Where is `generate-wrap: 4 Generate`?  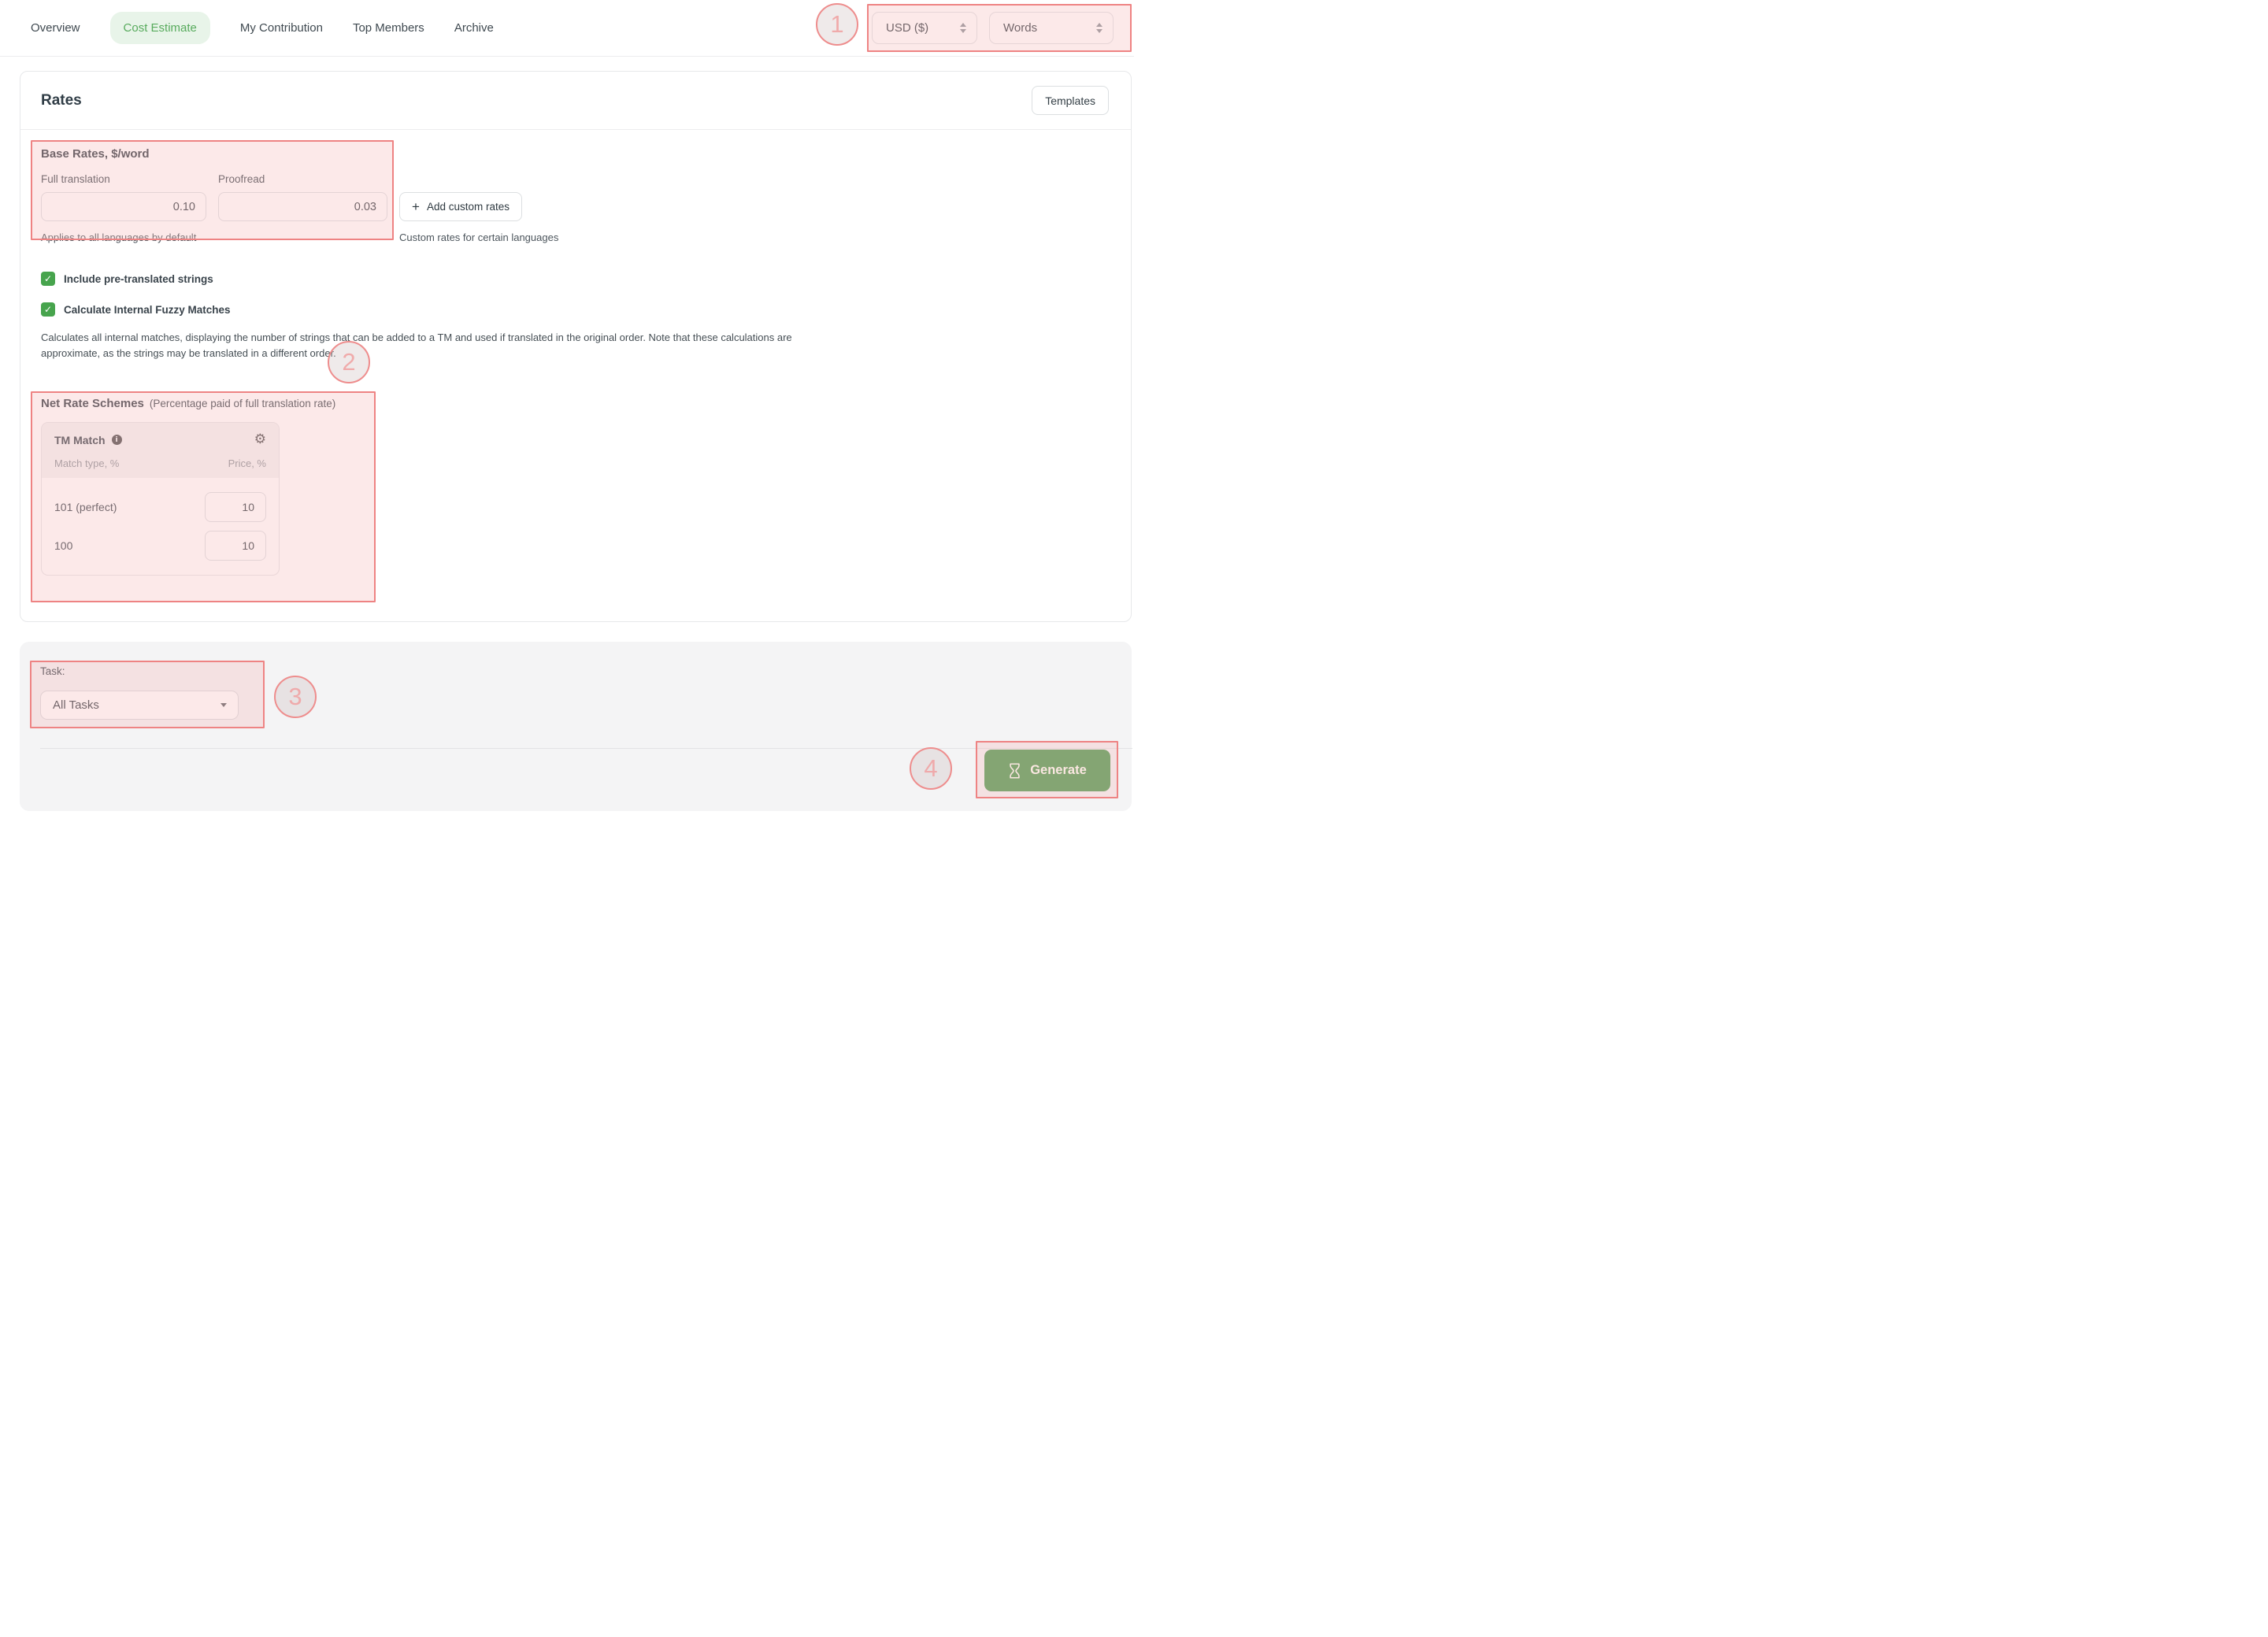
generate-wrap: 4 Generate is located at coordinates (1014, 769).